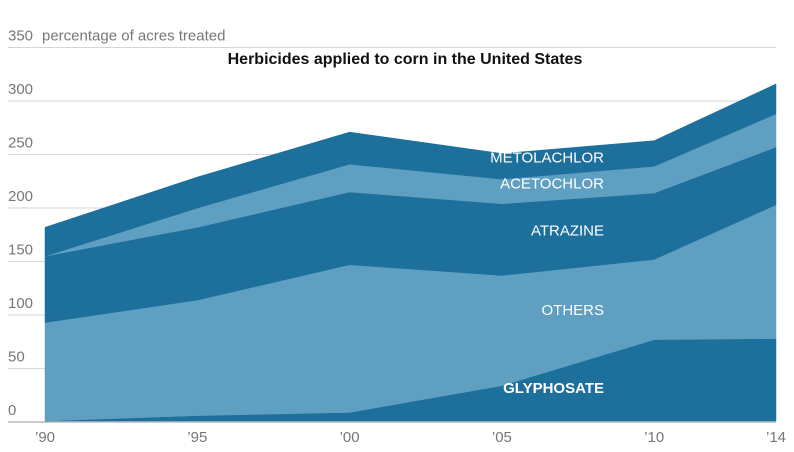 This screenshot has height=452, width=794. I want to click on y-tick-label: 200, so click(20, 196).